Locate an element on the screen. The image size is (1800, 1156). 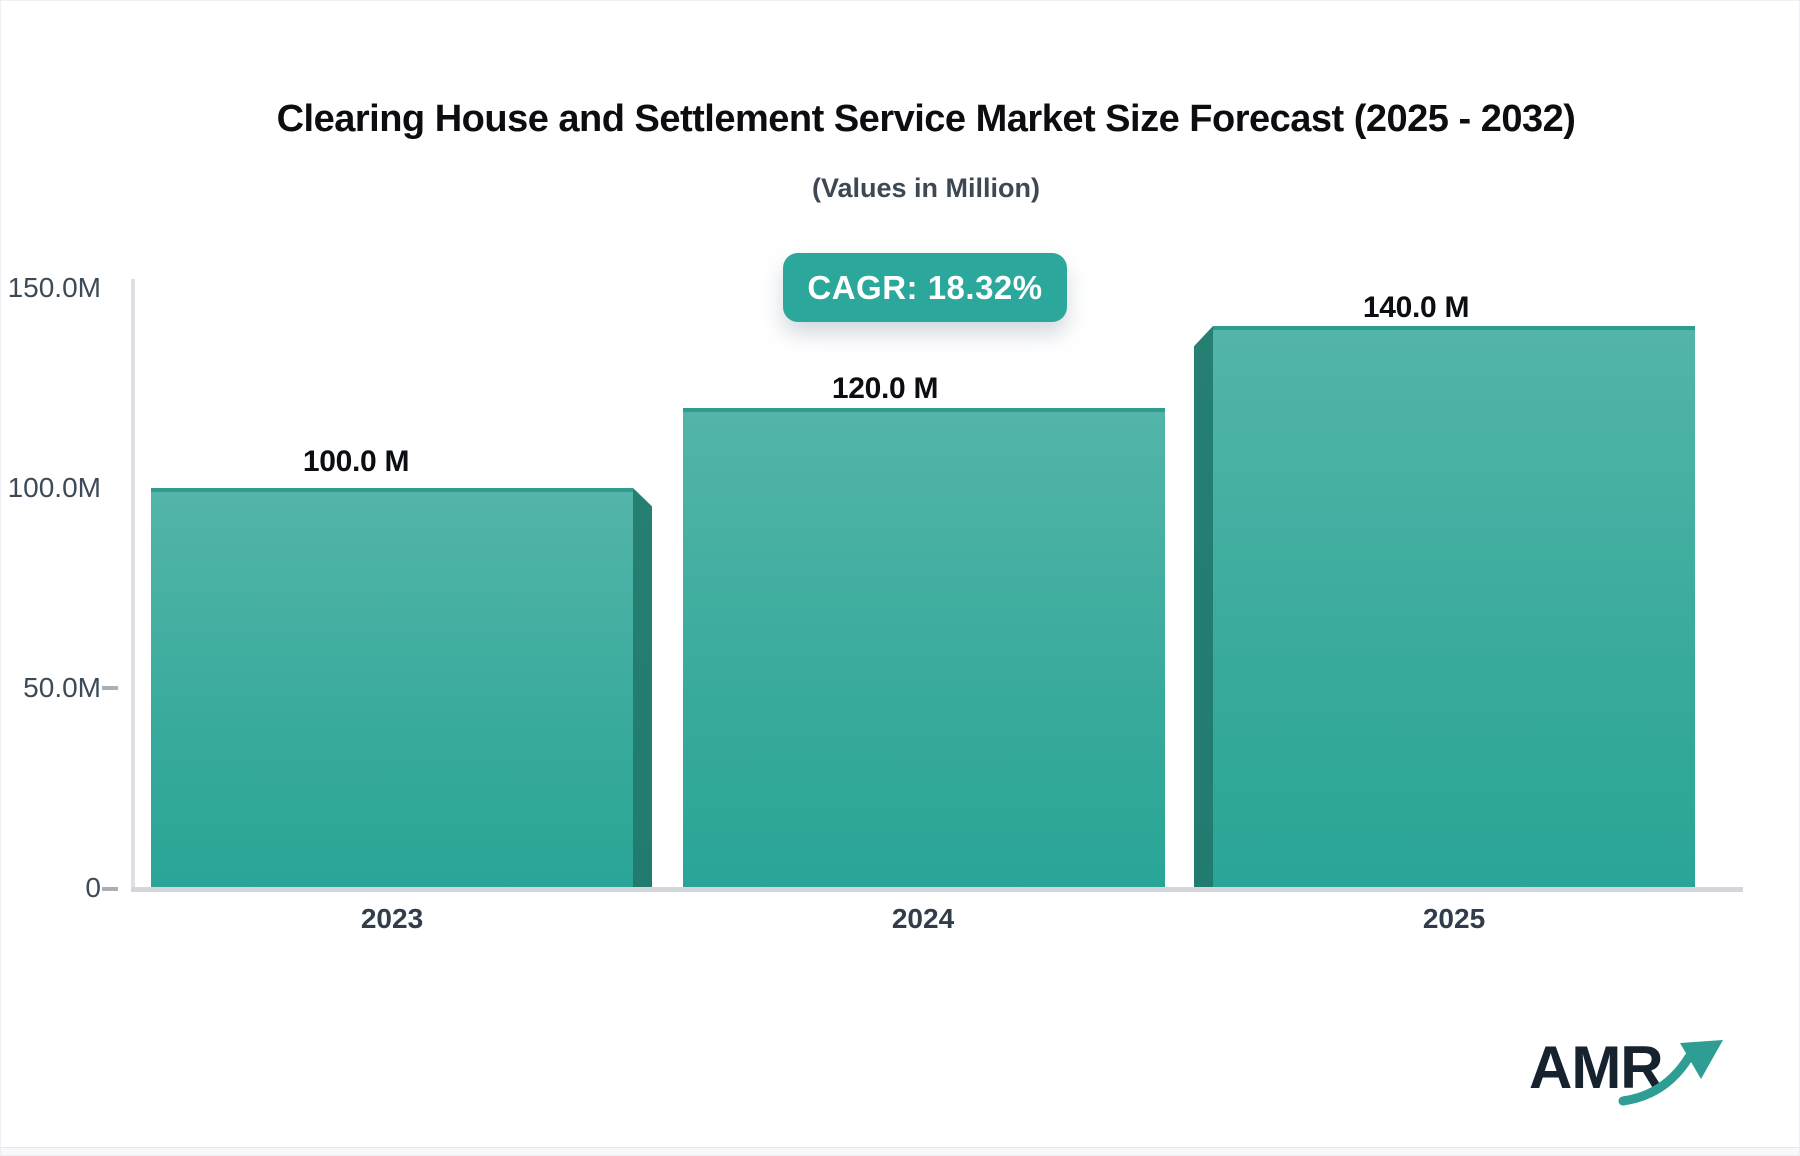
bar-2024-value-label: 120.0 M is located at coordinates (885, 388).